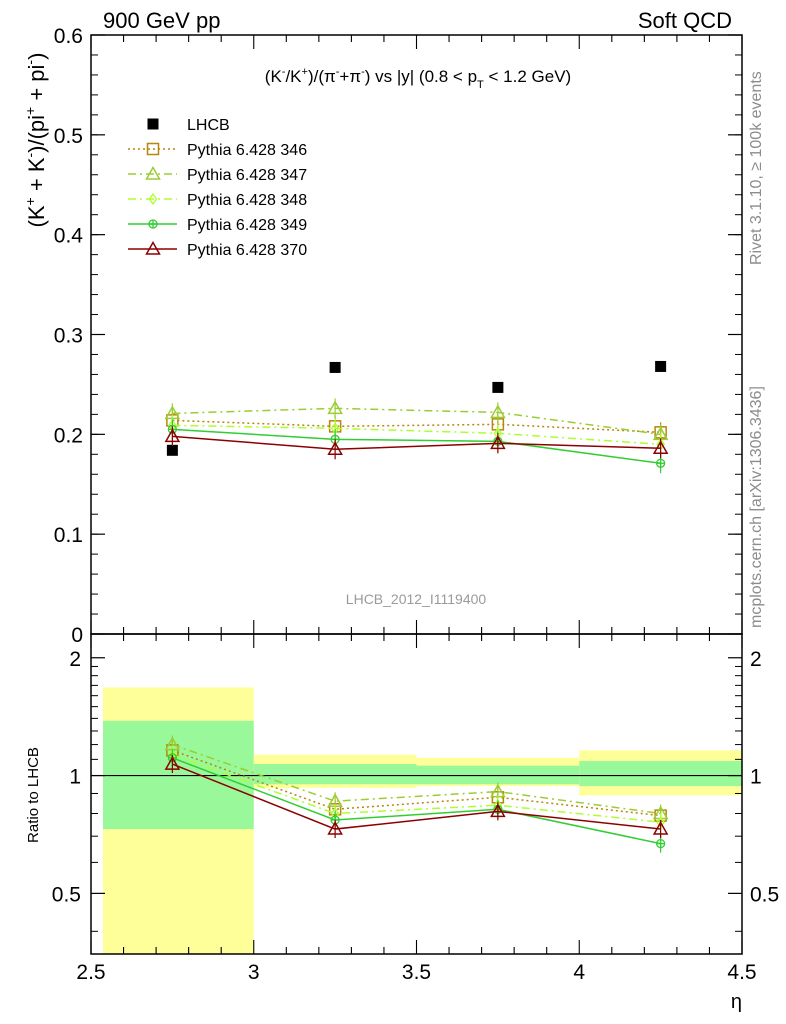  I want to click on legend-label-1: Pythia 6.428 346, so click(247, 150).